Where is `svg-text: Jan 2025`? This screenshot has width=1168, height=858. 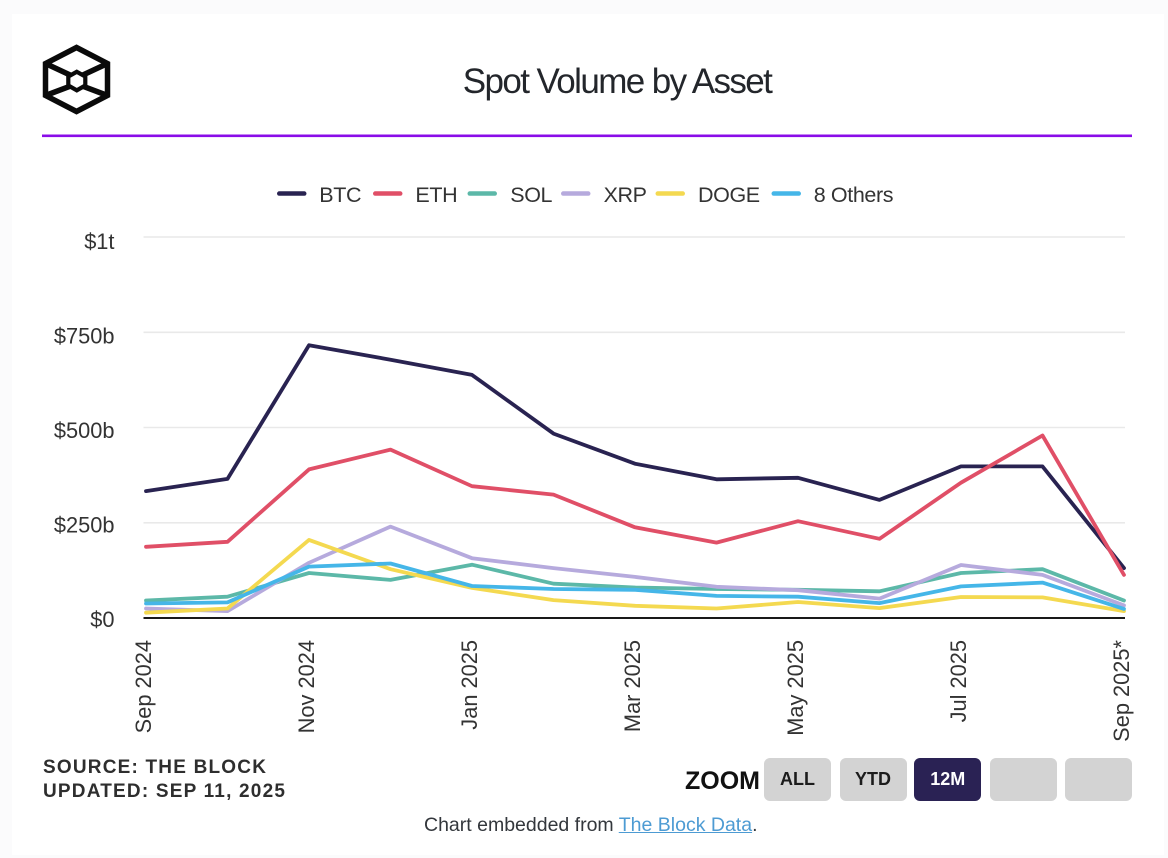 svg-text: Jan 2025 is located at coordinates (469, 685).